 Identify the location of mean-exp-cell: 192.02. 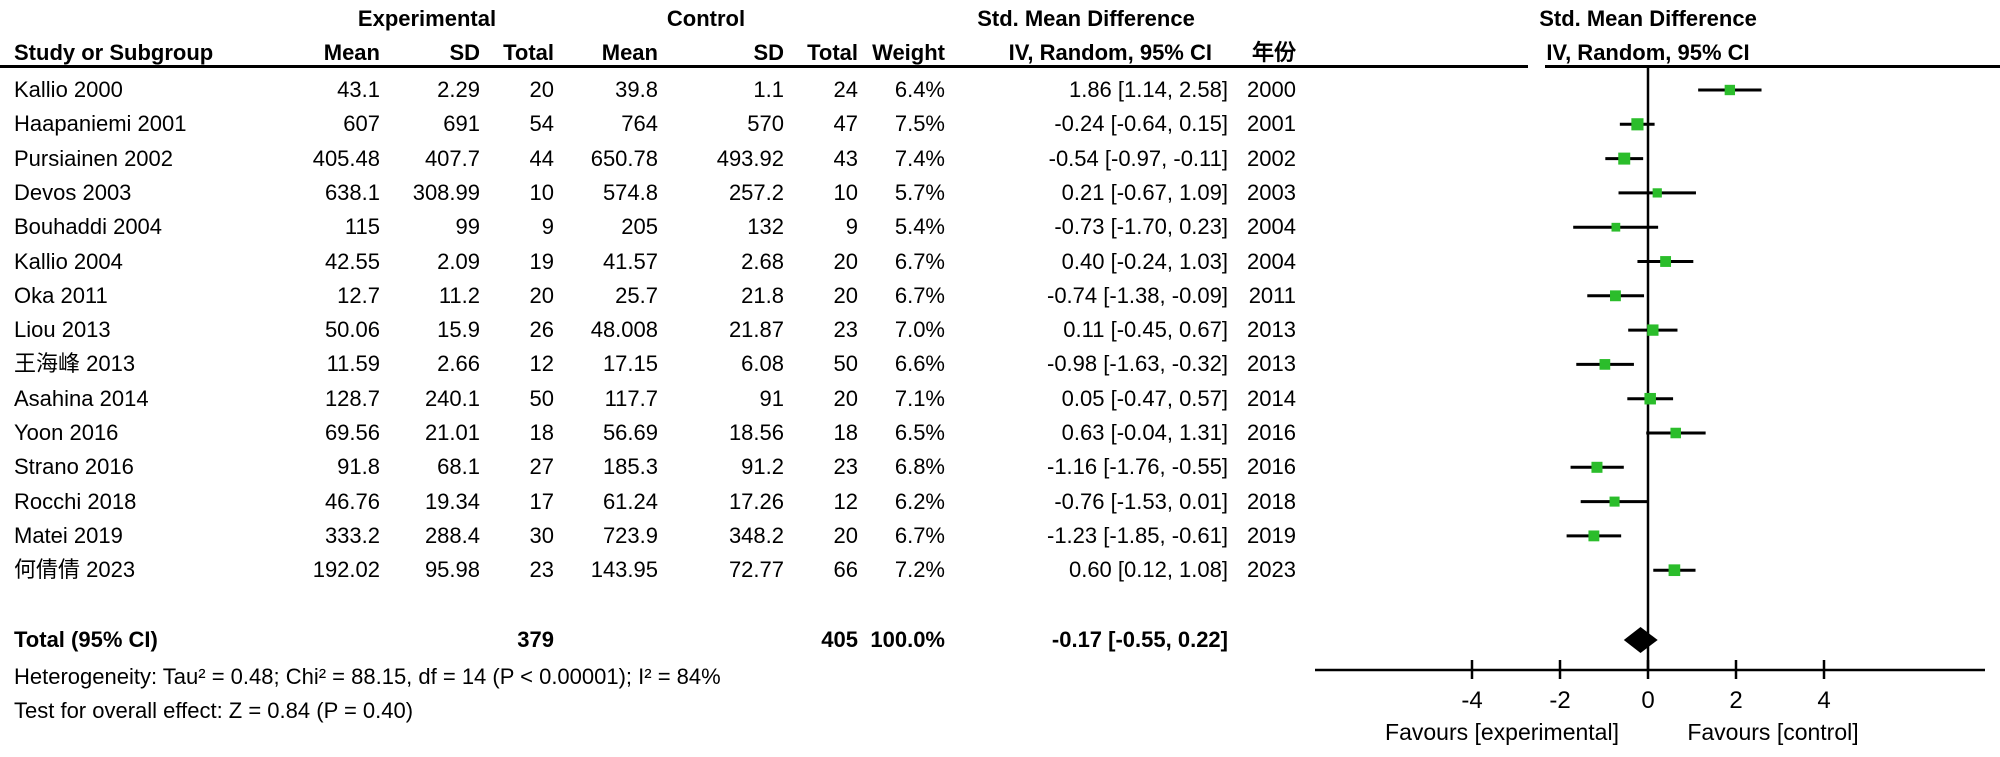
(346, 570).